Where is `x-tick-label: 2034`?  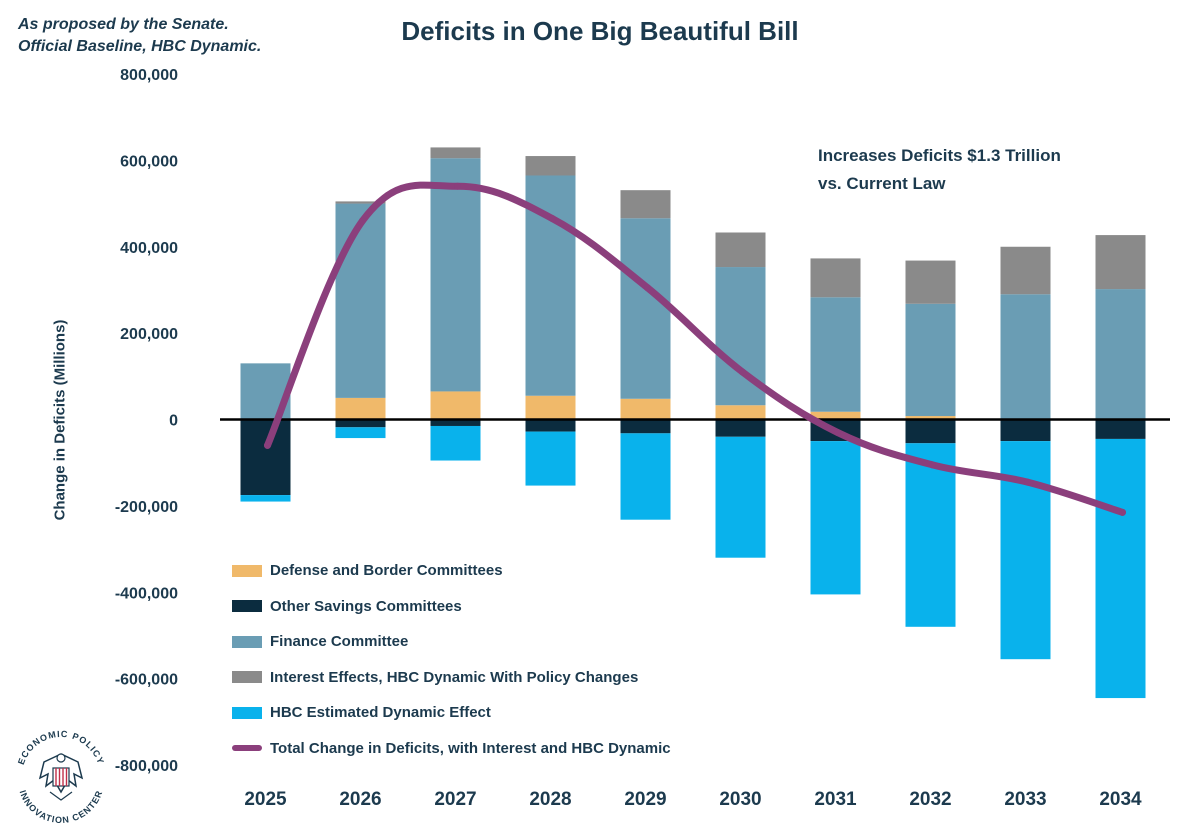
x-tick-label: 2034 is located at coordinates (1120, 799).